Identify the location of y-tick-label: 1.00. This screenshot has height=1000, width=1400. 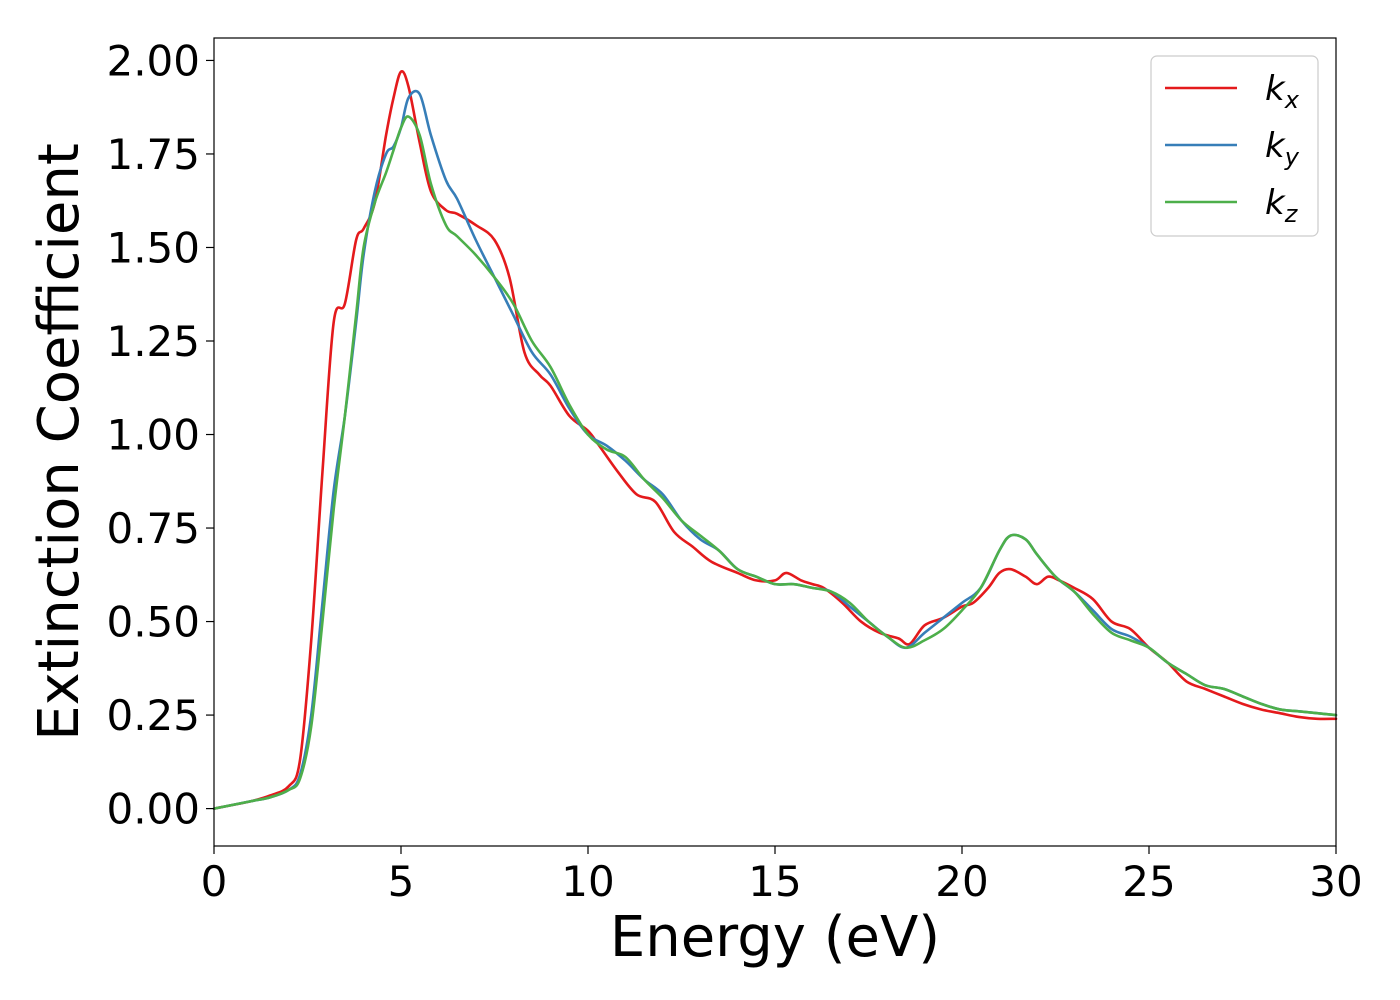
(153, 435).